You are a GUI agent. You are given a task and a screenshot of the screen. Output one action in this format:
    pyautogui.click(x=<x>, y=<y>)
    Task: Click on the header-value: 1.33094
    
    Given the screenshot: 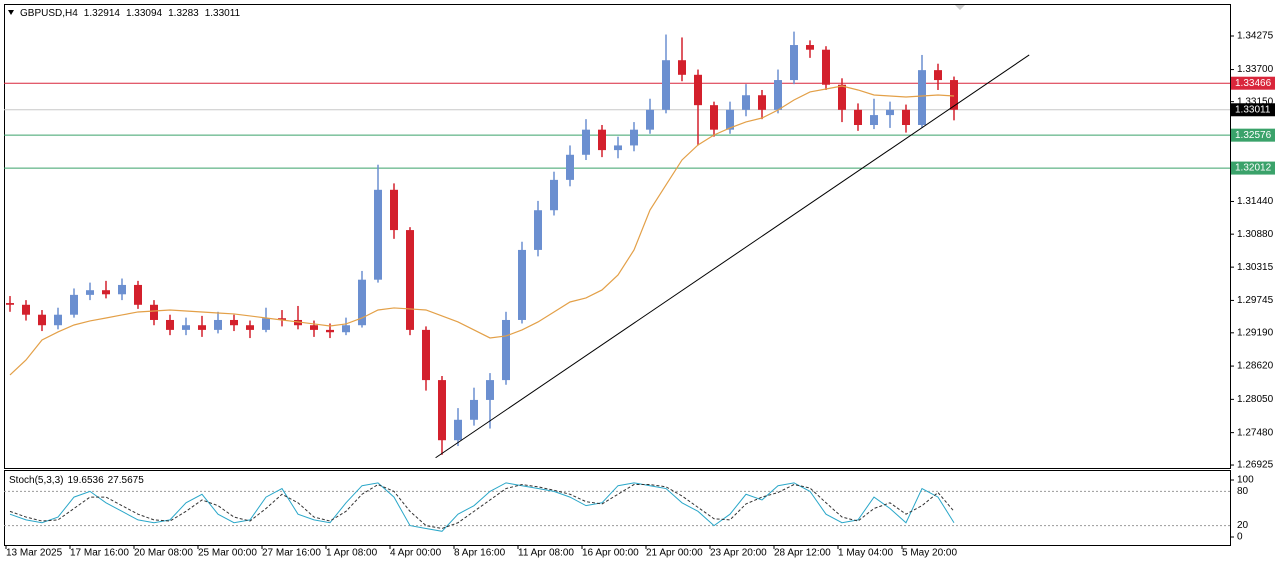 What is the action you would take?
    pyautogui.click(x=144, y=13)
    